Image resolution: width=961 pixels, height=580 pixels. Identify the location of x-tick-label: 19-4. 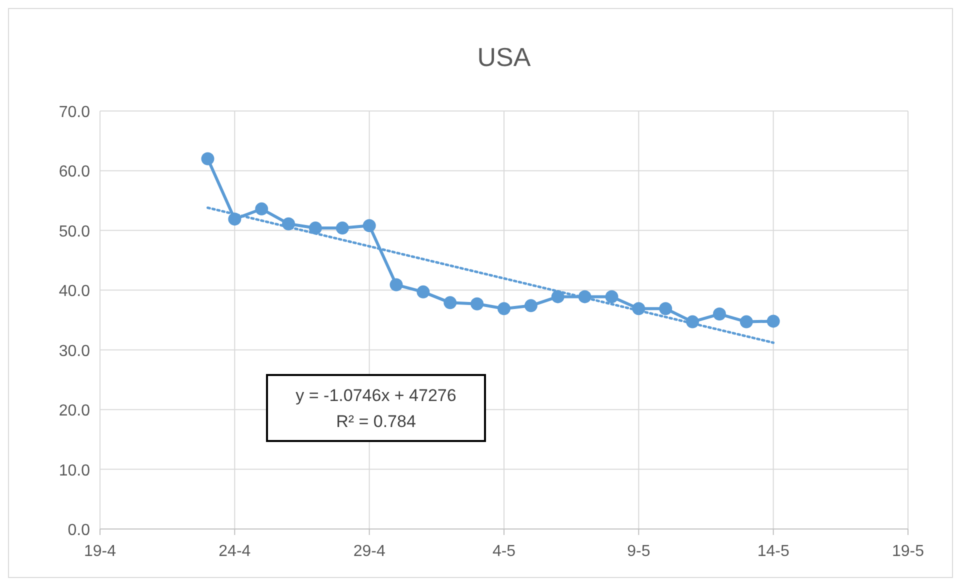
(100, 551).